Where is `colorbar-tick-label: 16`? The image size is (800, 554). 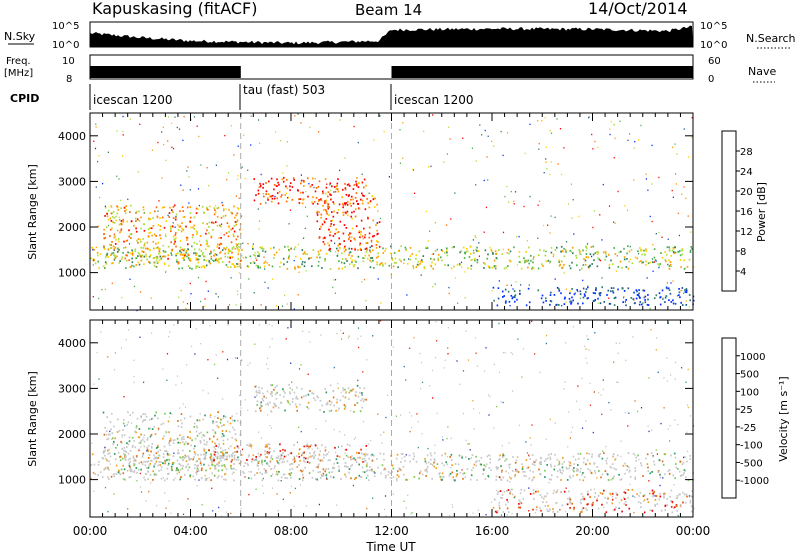
colorbar-tick-label: 16 is located at coordinates (746, 212).